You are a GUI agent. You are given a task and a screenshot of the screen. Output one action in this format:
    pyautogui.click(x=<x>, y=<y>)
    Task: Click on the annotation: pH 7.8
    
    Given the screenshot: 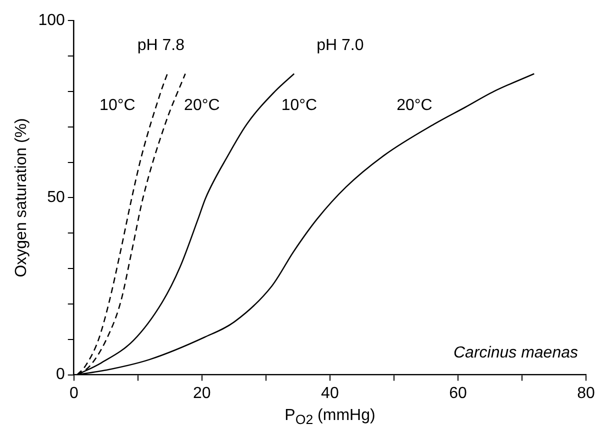 What is the action you would take?
    pyautogui.click(x=161, y=45)
    